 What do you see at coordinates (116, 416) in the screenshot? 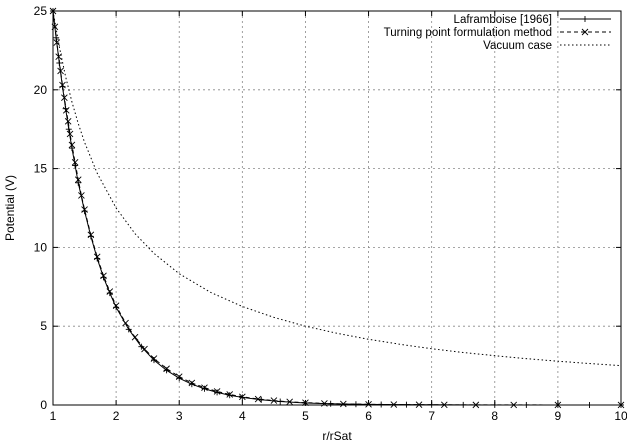
I see `x-tick-label: 2` at bounding box center [116, 416].